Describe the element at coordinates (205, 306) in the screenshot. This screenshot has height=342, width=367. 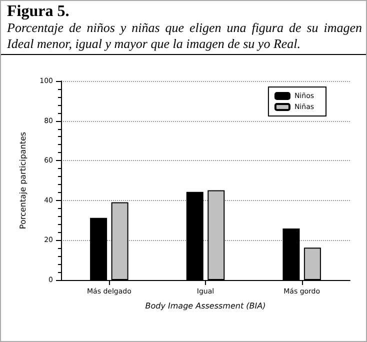
I see `x-axis-title: Body Image Assessment (BIA)` at that location.